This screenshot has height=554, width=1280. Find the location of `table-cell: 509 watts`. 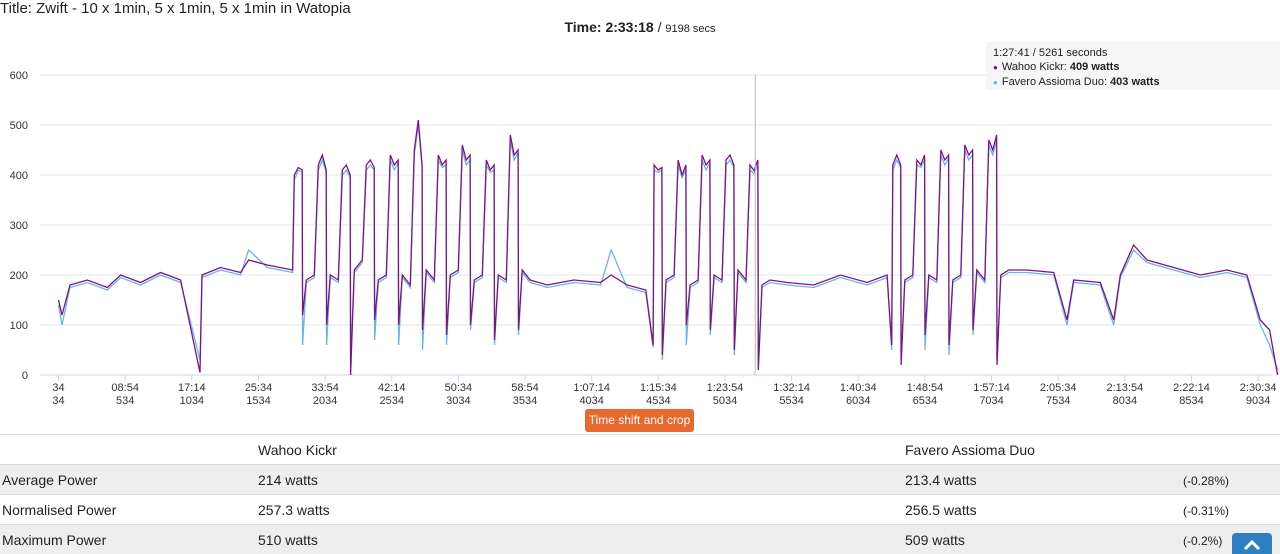

table-cell: 509 watts is located at coordinates (935, 540).